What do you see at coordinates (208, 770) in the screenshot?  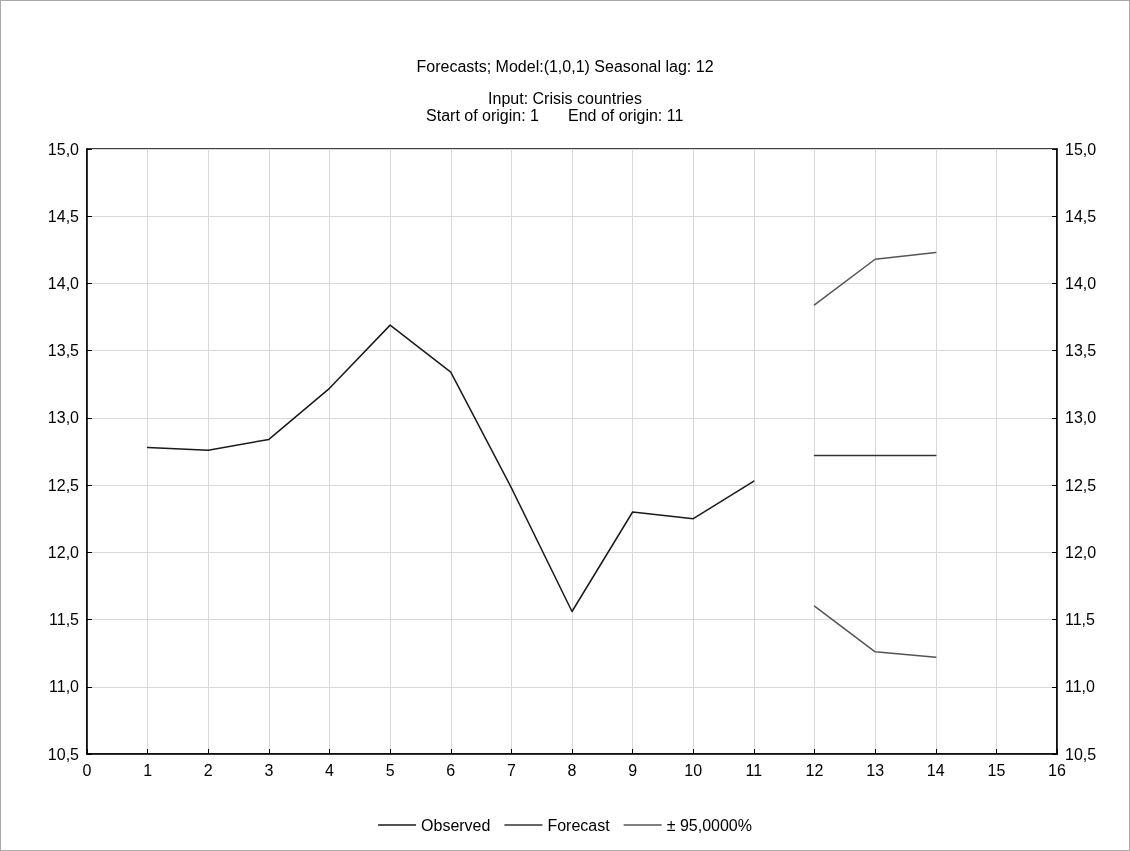 I see `x-tick-label: 2` at bounding box center [208, 770].